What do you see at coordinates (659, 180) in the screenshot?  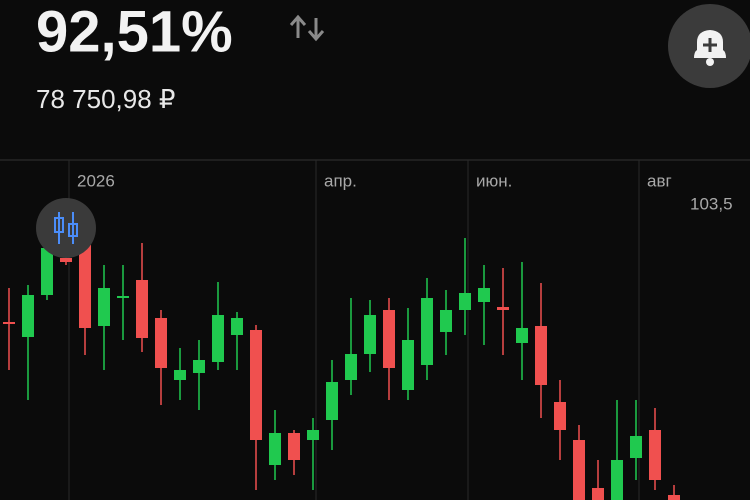 I see `x-tick-label: авг` at bounding box center [659, 180].